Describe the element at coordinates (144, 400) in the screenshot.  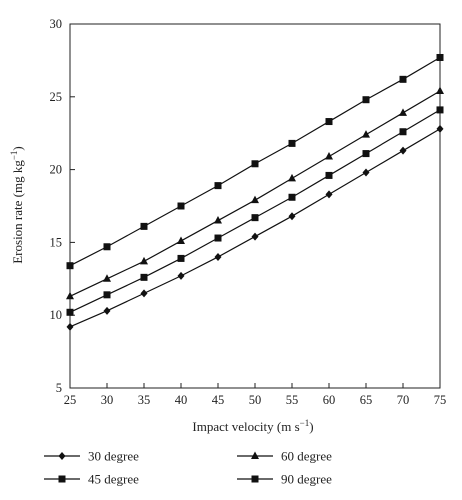
I see `x-tick-label: 35` at that location.